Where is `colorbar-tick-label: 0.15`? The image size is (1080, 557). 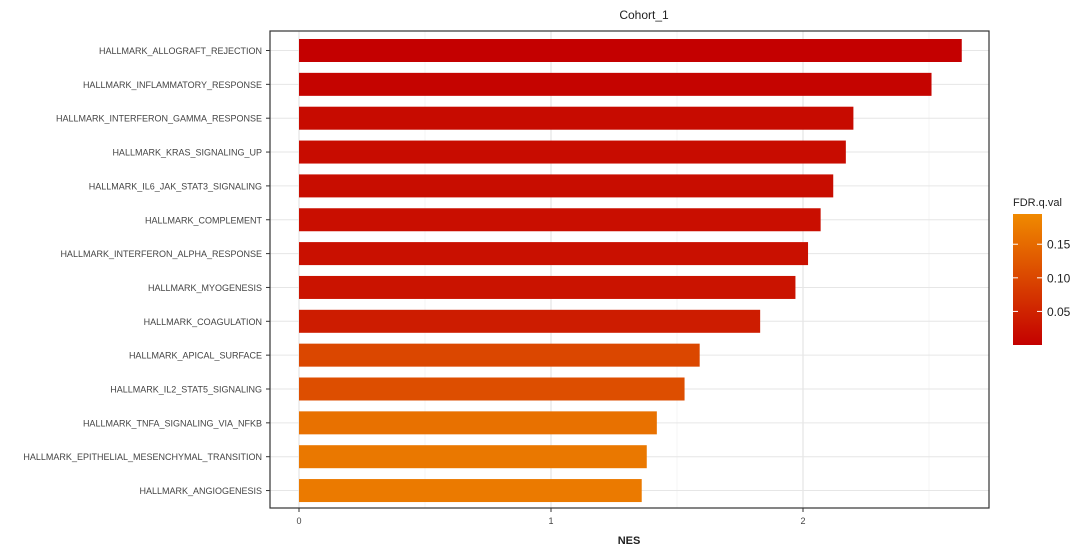
colorbar-tick-label: 0.15 is located at coordinates (1059, 245).